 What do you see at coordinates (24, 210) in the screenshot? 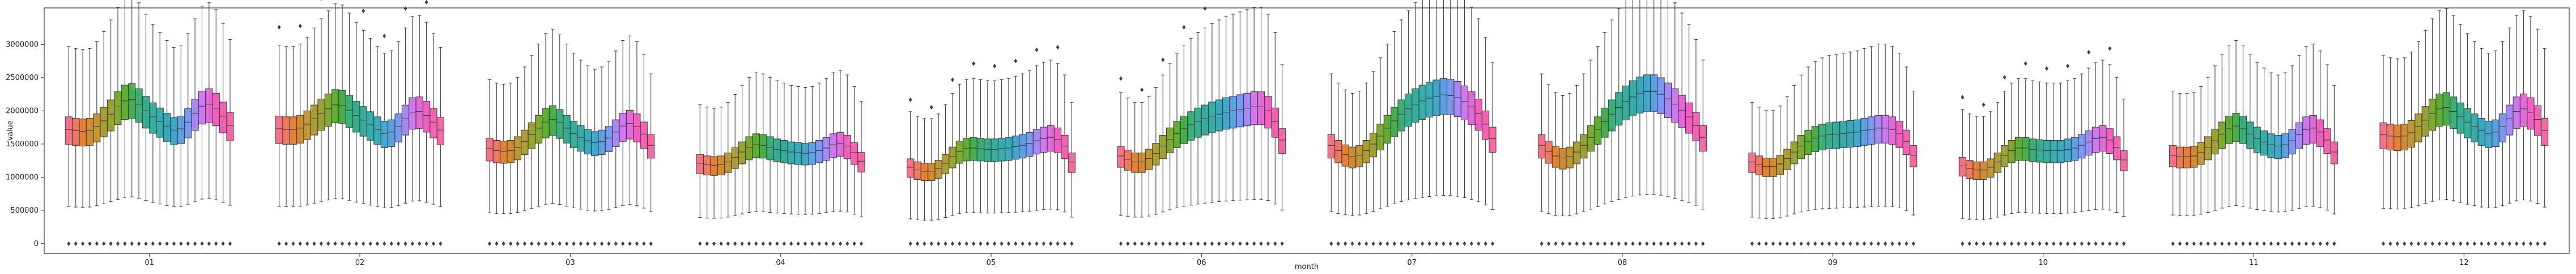
I see `y-tick-label: 500000` at bounding box center [24, 210].